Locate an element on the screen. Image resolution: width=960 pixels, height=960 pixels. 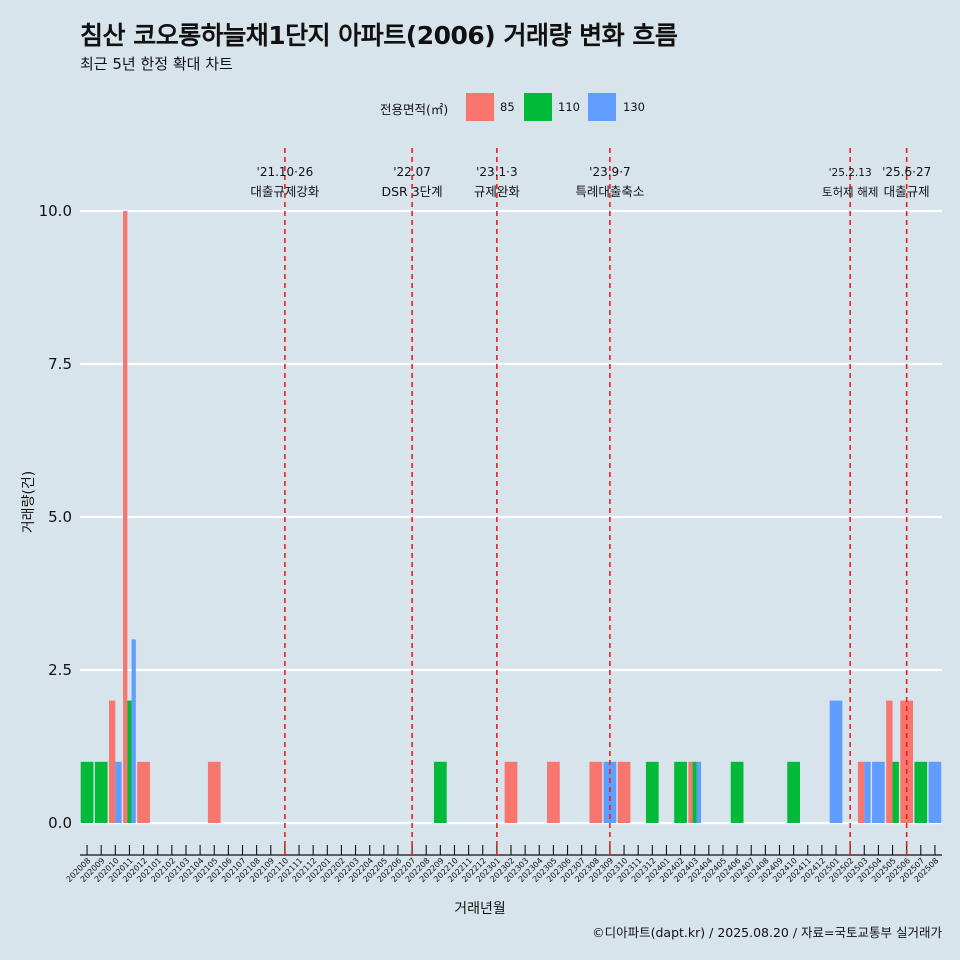
legend-label-85: 85 is located at coordinates (507, 107).